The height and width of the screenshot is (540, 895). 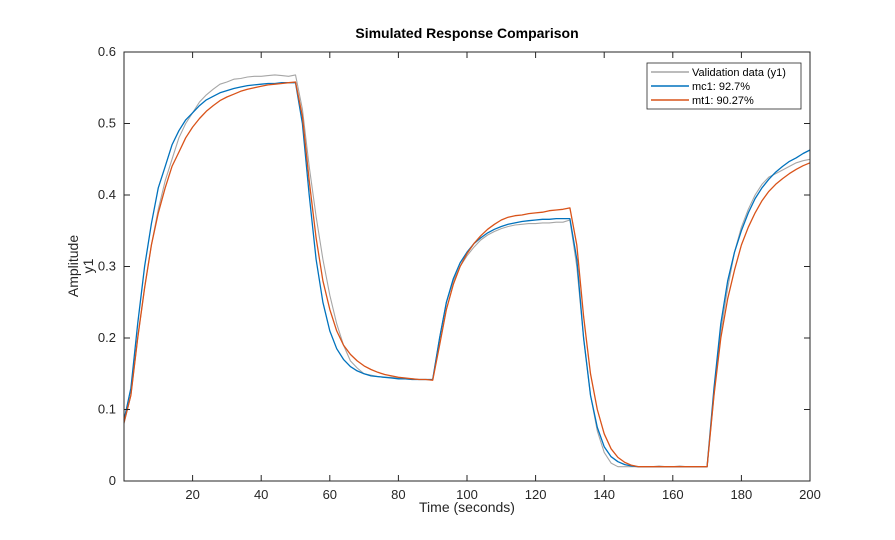 What do you see at coordinates (604, 494) in the screenshot?
I see `x-tick-label: 140` at bounding box center [604, 494].